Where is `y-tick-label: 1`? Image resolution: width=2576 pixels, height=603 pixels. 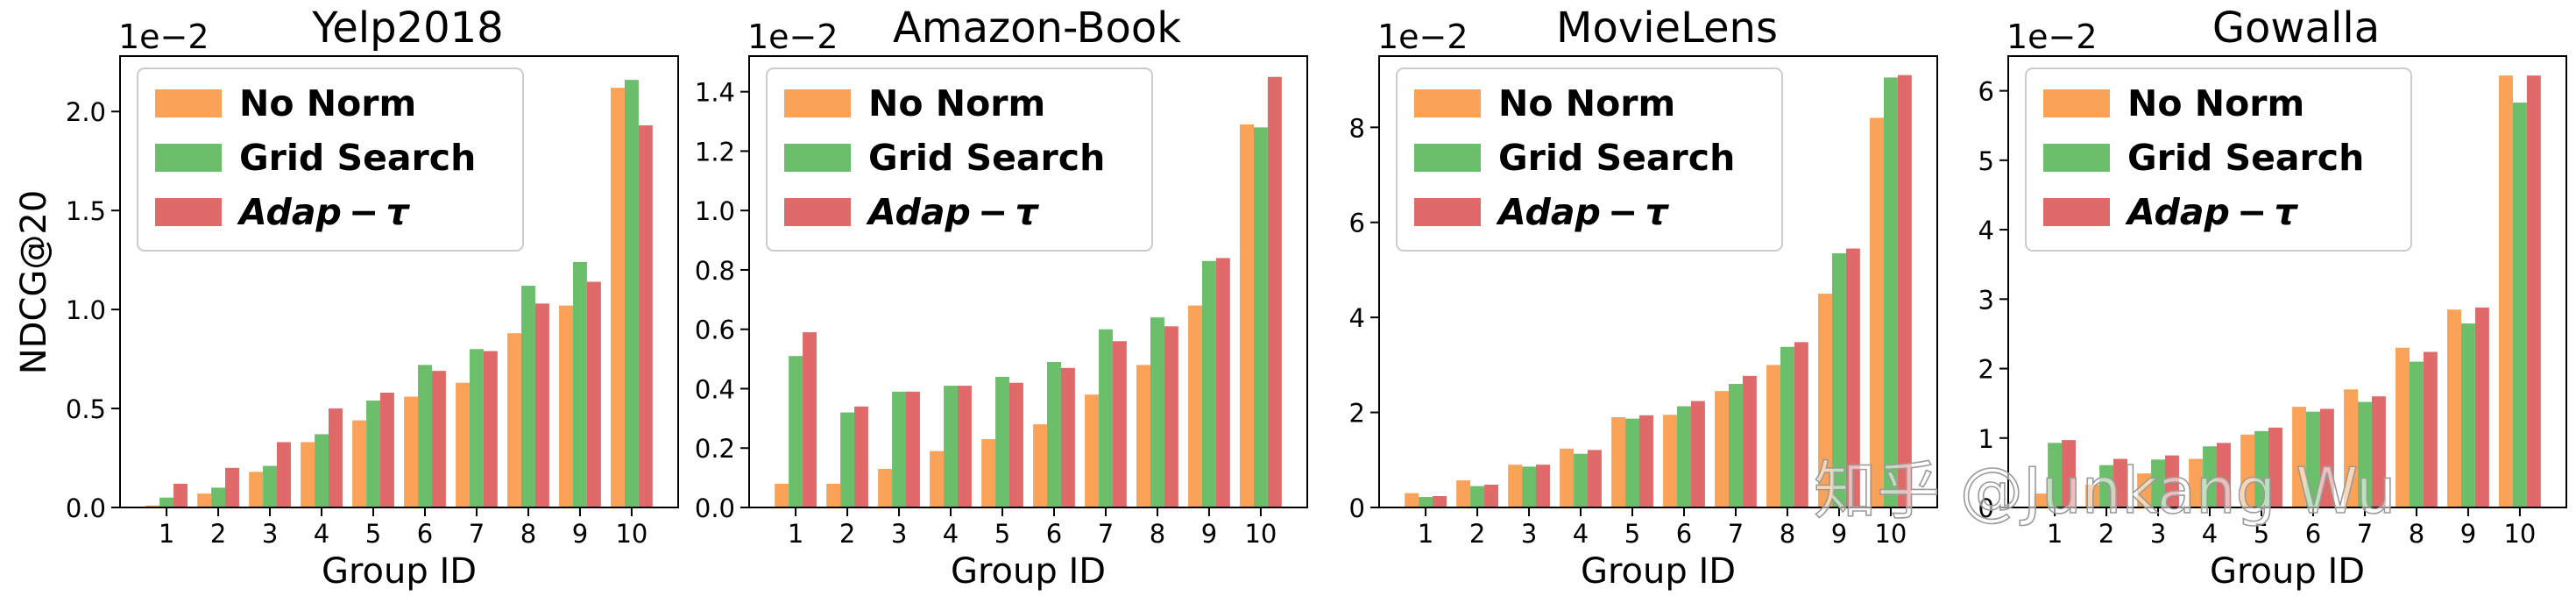
y-tick-label: 1 is located at coordinates (1986, 439).